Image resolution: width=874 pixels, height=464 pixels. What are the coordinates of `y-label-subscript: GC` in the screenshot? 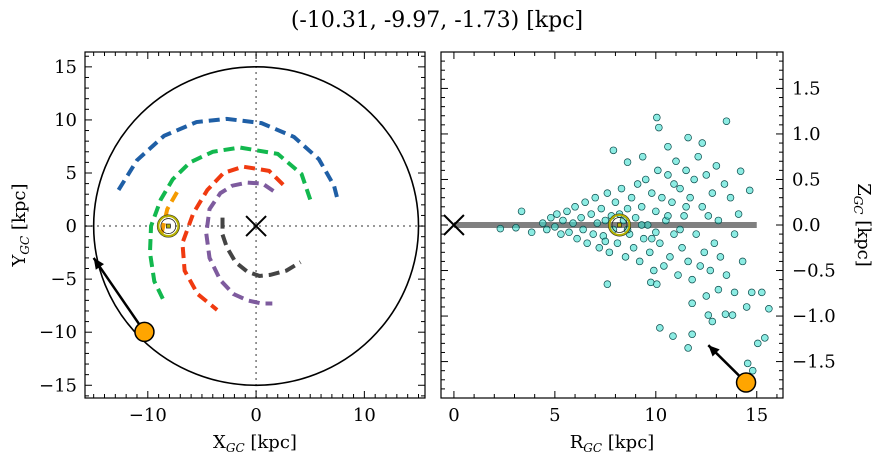 It's located at (858, 205).